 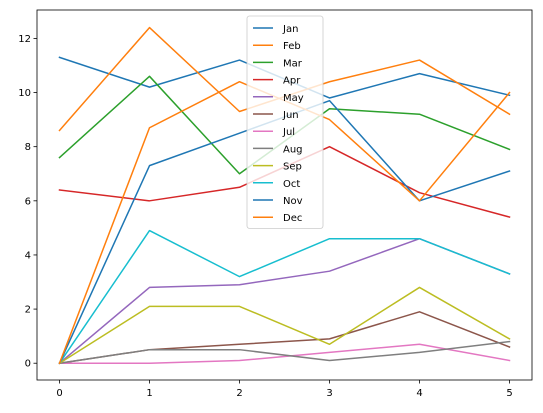 What do you see at coordinates (288, 132) in the screenshot?
I see `legend-label: Jul` at bounding box center [288, 132].